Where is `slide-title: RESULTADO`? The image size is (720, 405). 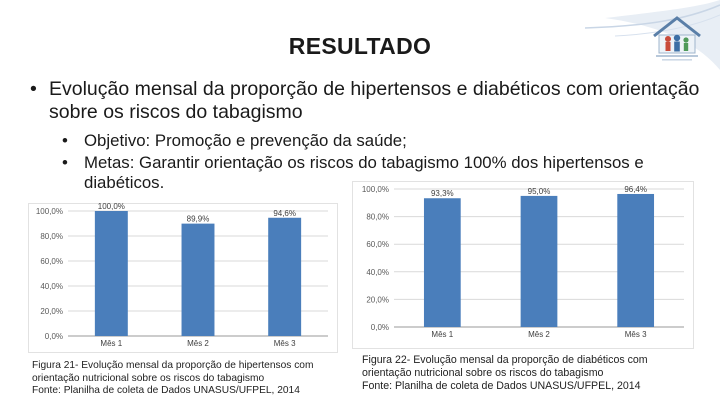 slide-title: RESULTADO is located at coordinates (360, 46).